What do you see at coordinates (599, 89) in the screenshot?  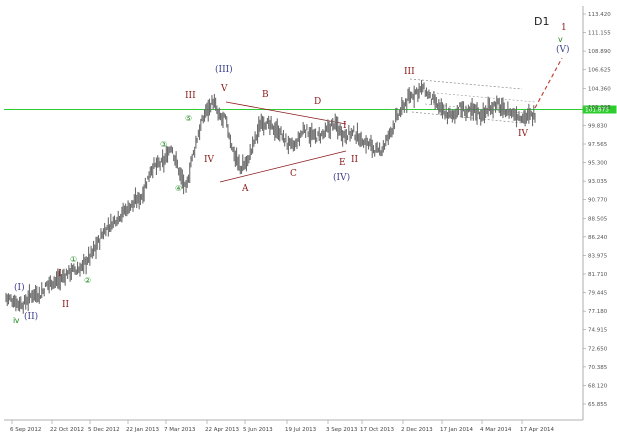 I see `y-tick-label: 104.360` at bounding box center [599, 89].